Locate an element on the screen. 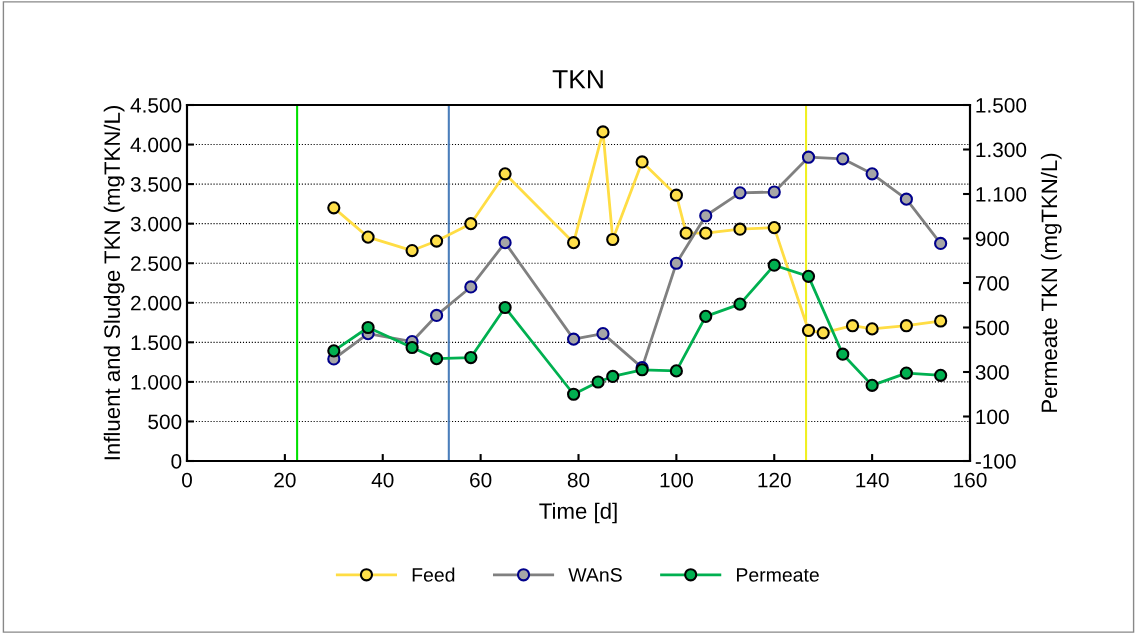 The image size is (1137, 634). y-tick-label: 3.000 is located at coordinates (156, 224).